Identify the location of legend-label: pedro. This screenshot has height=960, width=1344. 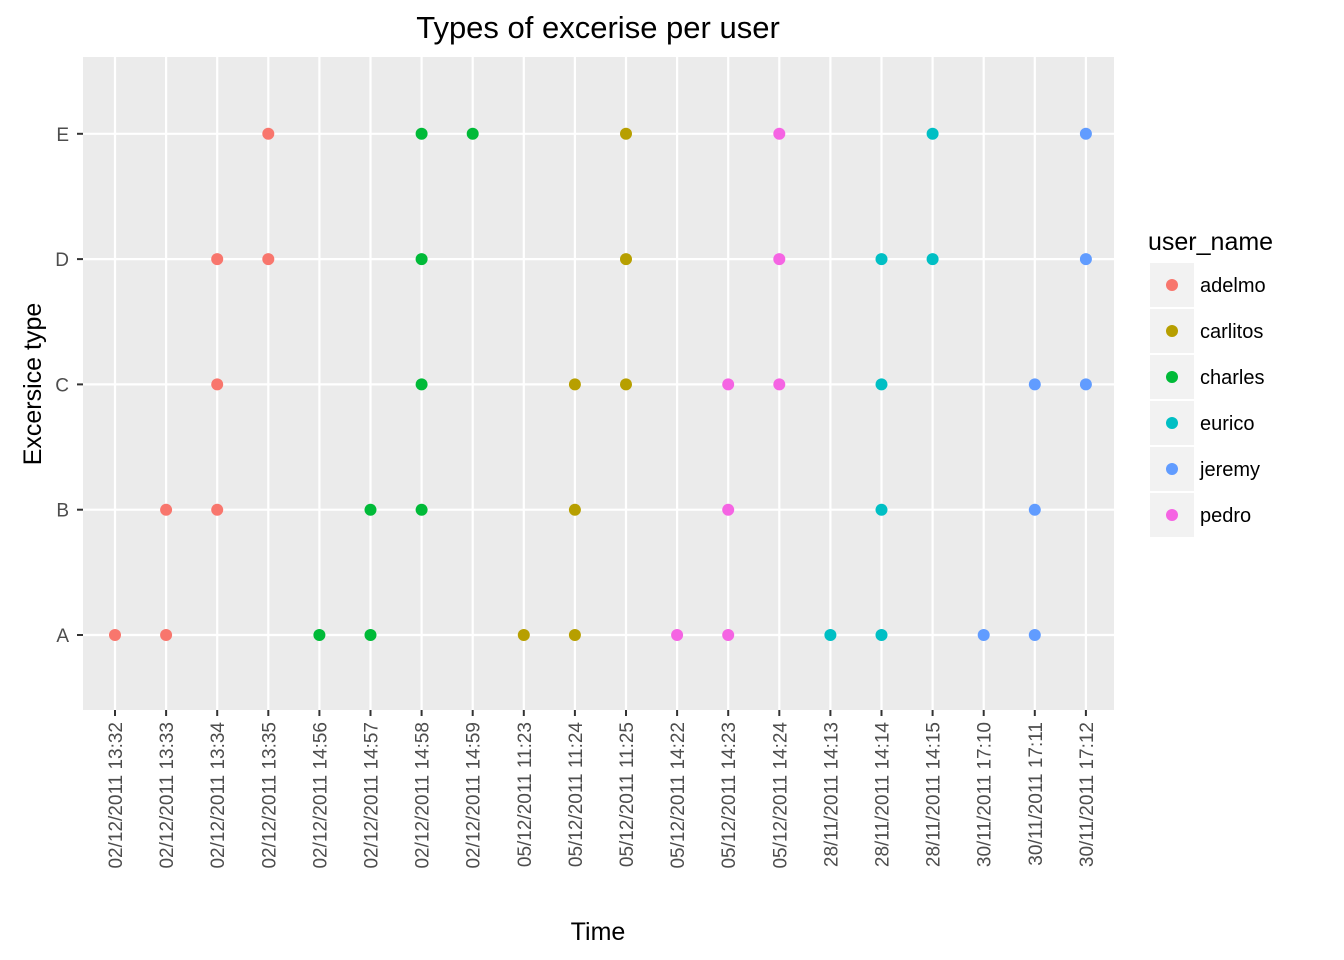
(1225, 516).